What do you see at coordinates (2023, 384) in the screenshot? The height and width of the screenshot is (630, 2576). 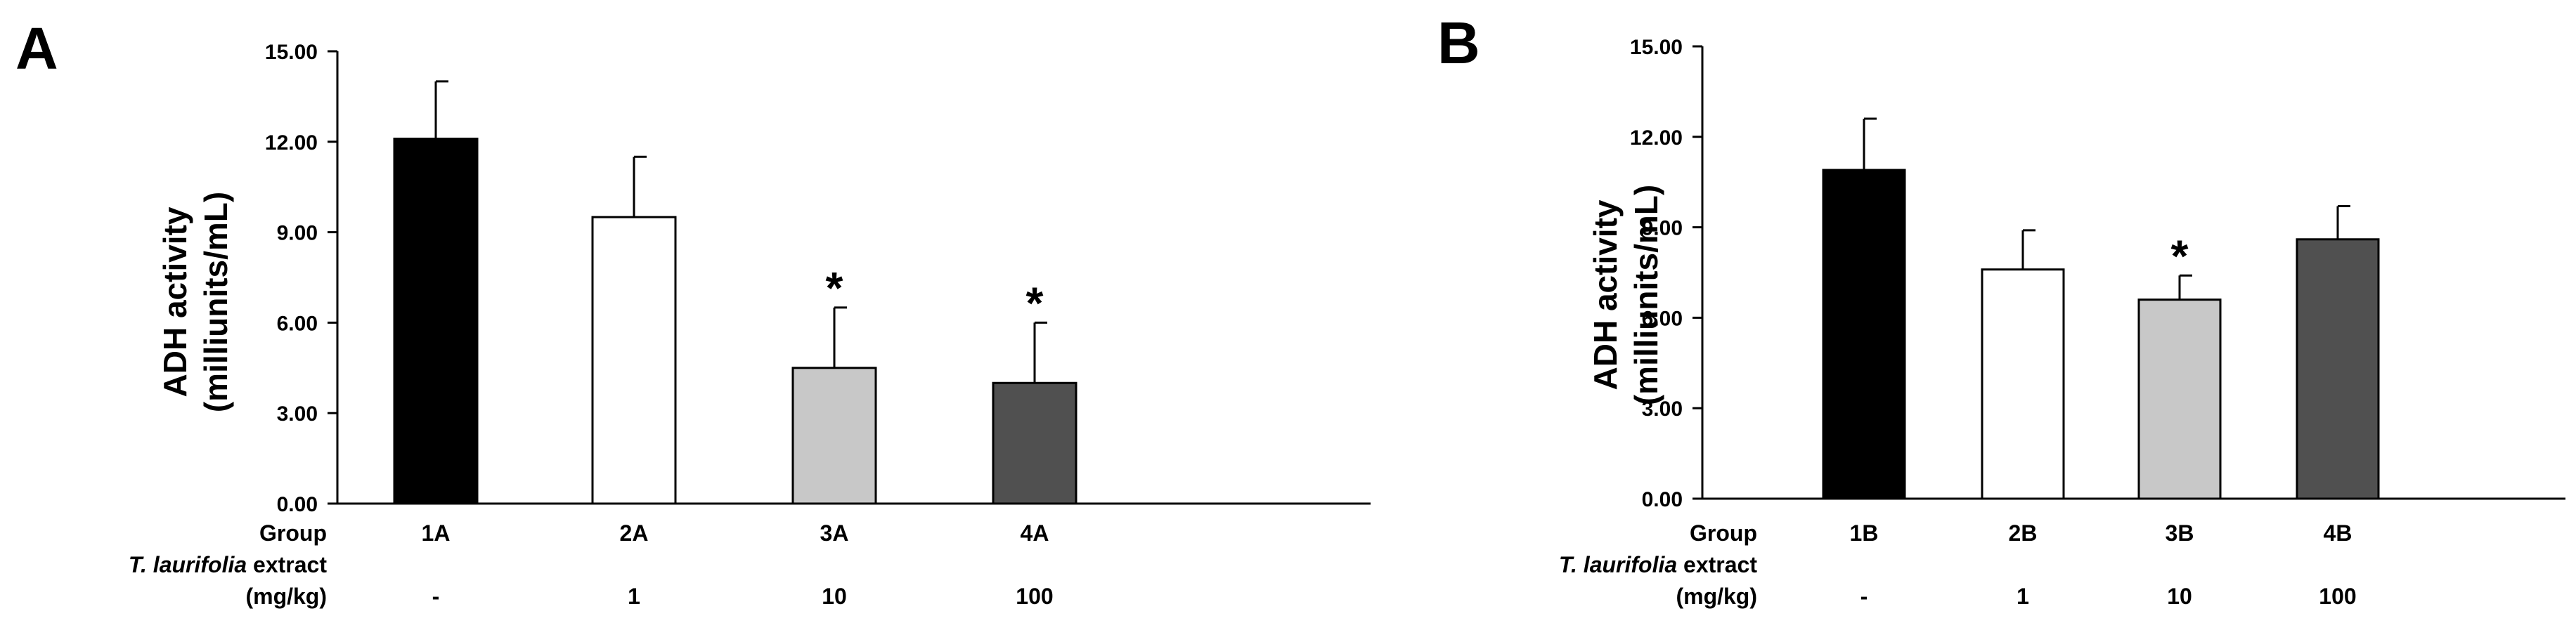 I see `bar-2b` at bounding box center [2023, 384].